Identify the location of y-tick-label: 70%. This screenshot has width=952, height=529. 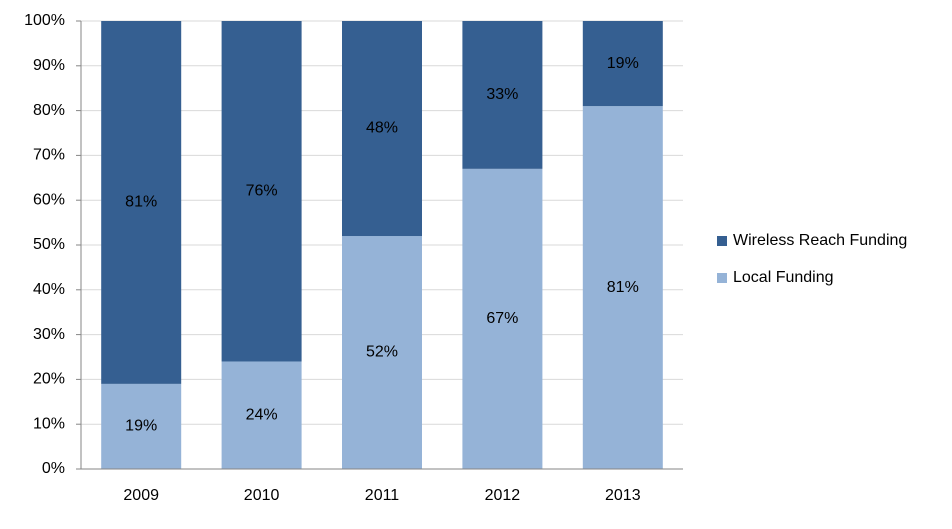
(49, 155).